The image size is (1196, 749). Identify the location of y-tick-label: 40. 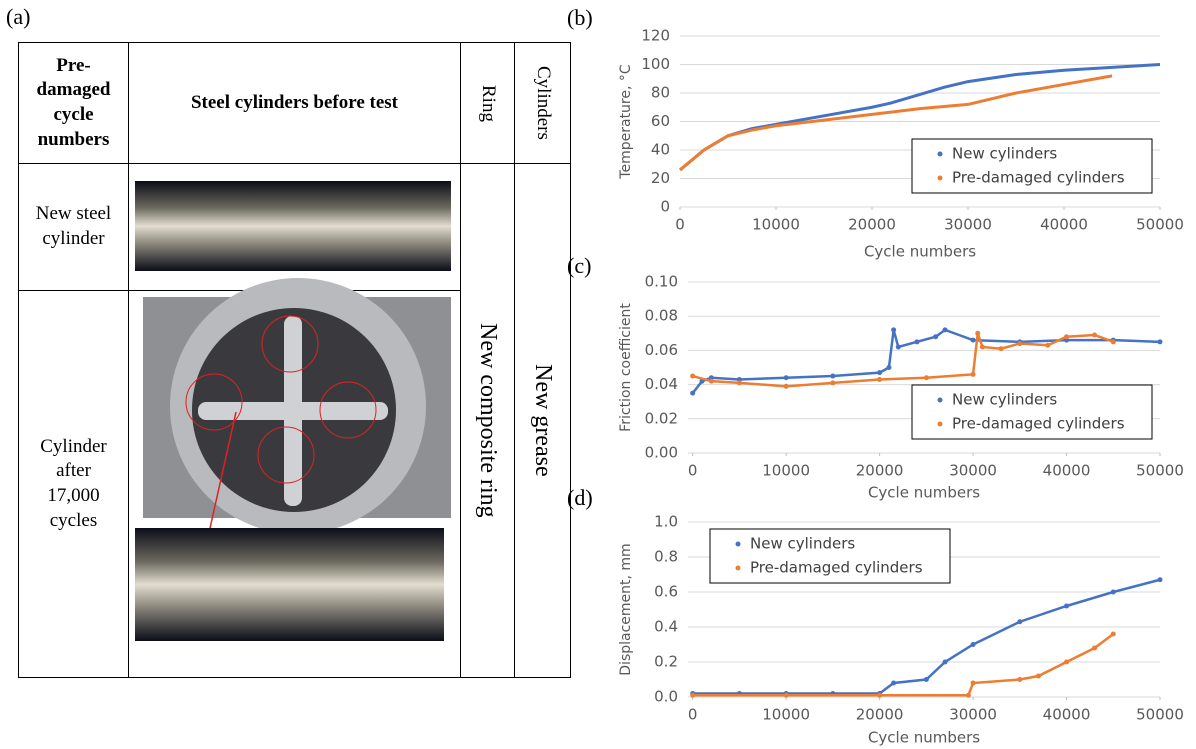
(660, 150).